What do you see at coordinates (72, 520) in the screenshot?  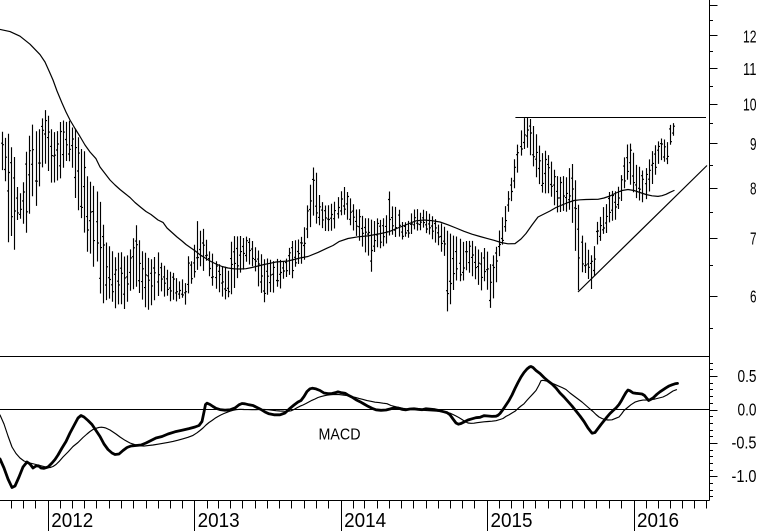 I see `svg-text: 2012` at bounding box center [72, 520].